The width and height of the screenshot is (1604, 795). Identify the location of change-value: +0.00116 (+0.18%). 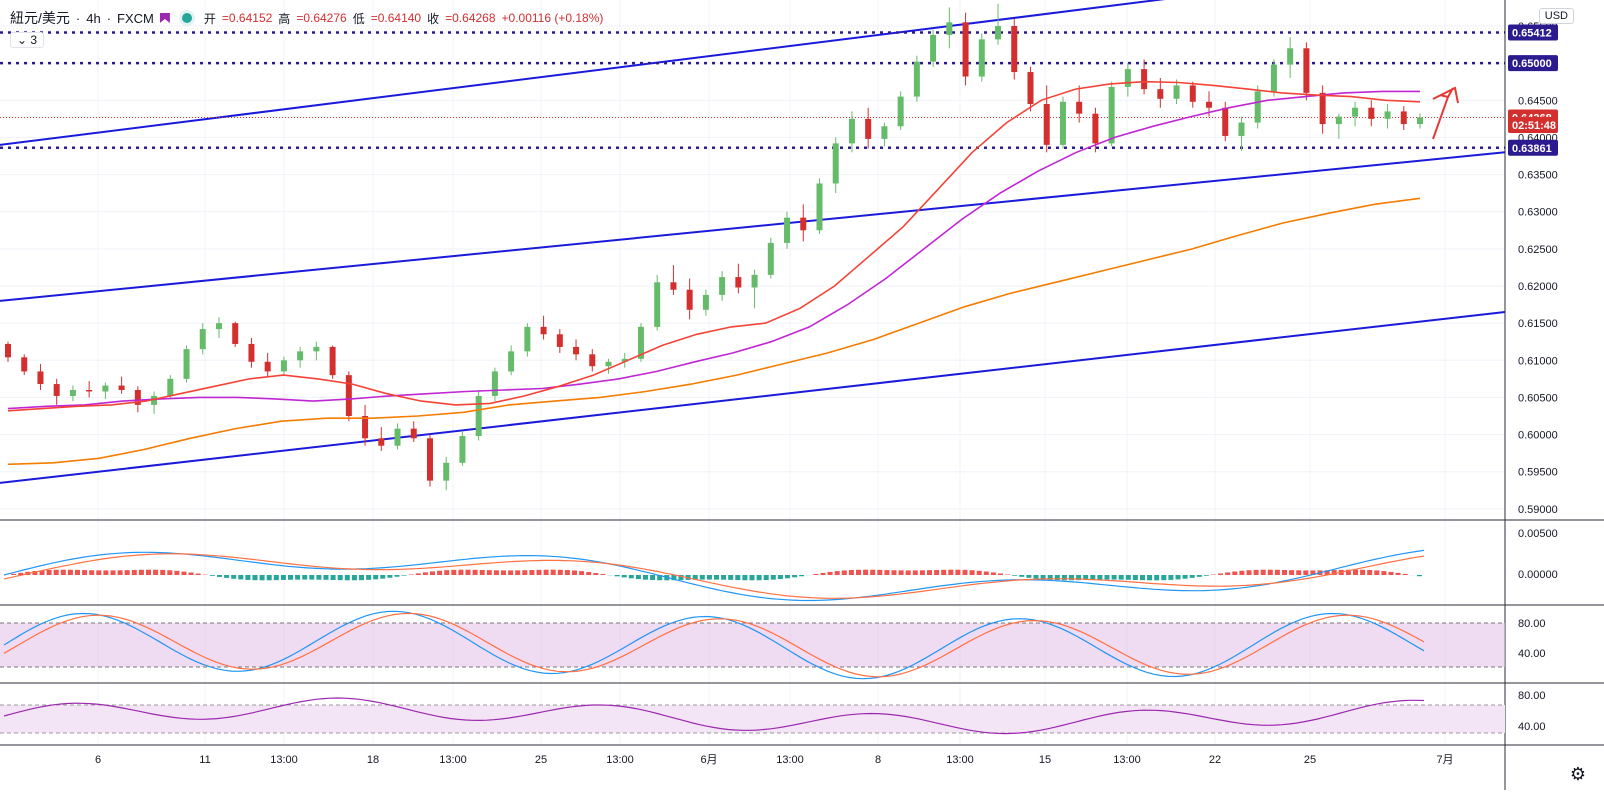
(553, 18).